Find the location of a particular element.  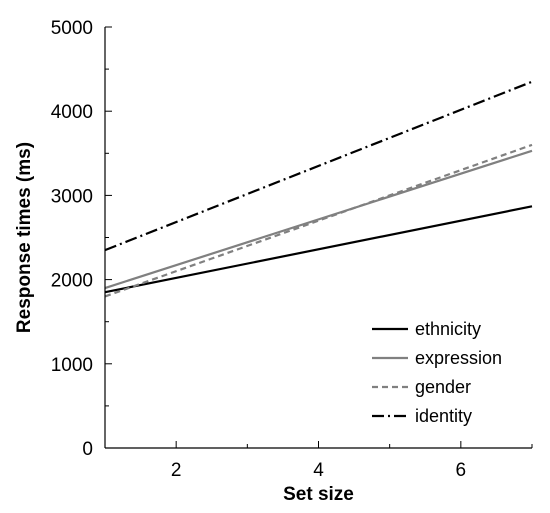

legend-item-gender: gender is located at coordinates (421, 387).